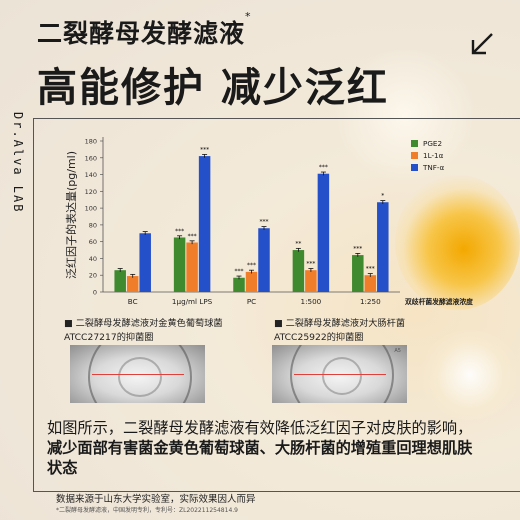 This screenshot has width=520, height=520. What do you see at coordinates (91, 142) in the screenshot?
I see `y-tick-label: 180` at bounding box center [91, 142].